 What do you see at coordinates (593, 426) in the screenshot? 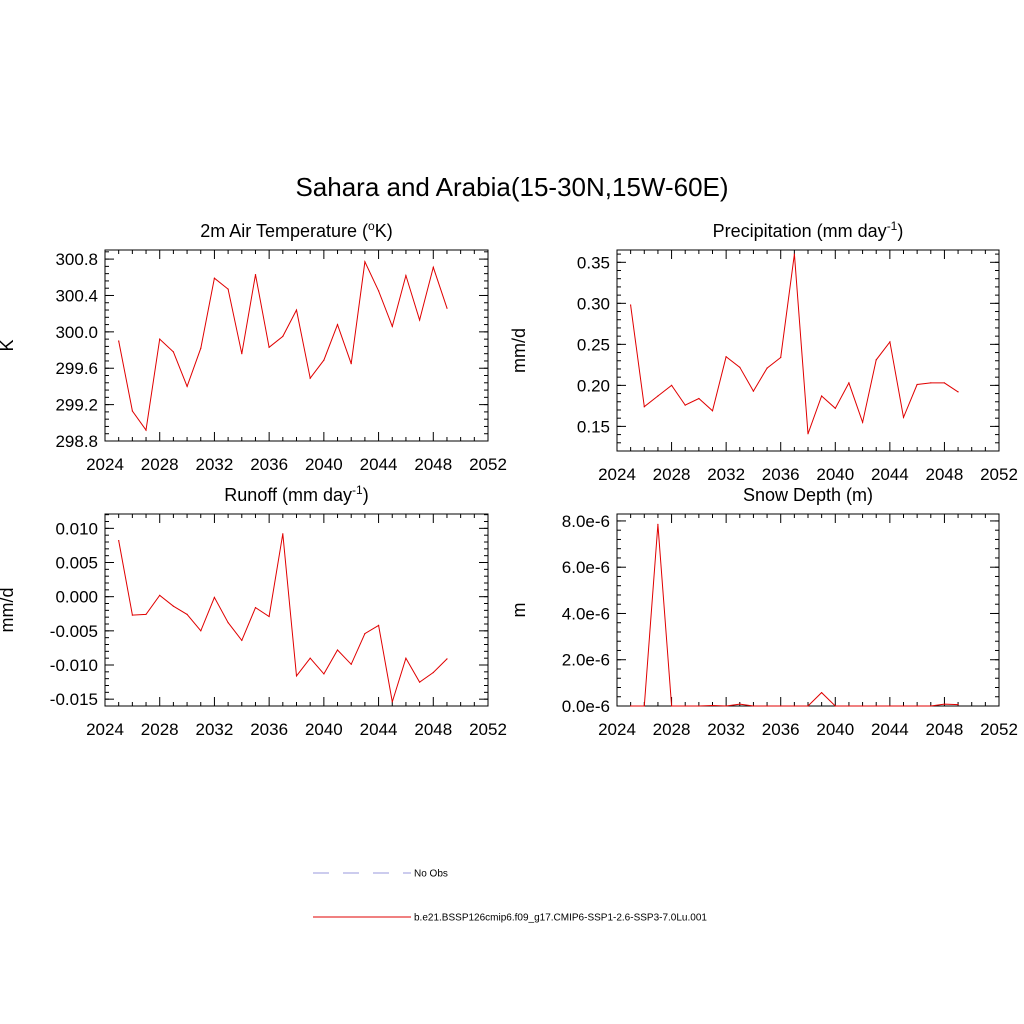
I see `y-tick-label: 0.15` at bounding box center [593, 426].